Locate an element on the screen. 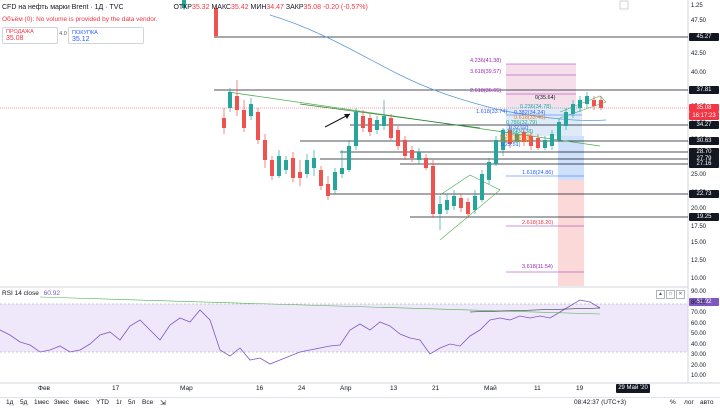 The height and width of the screenshot is (409, 720). price-tag: 22.73 is located at coordinates (704, 194).